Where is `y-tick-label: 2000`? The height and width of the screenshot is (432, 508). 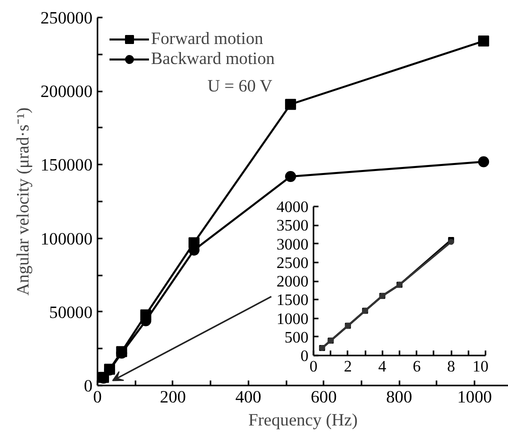 y-tick-label: 2000 is located at coordinates (292, 282).